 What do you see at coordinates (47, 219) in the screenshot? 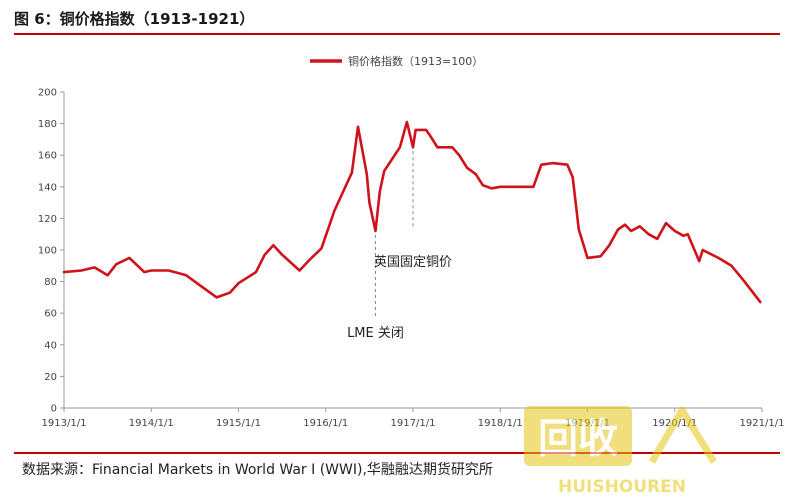
I see `y-tick-label: 120` at bounding box center [47, 219].